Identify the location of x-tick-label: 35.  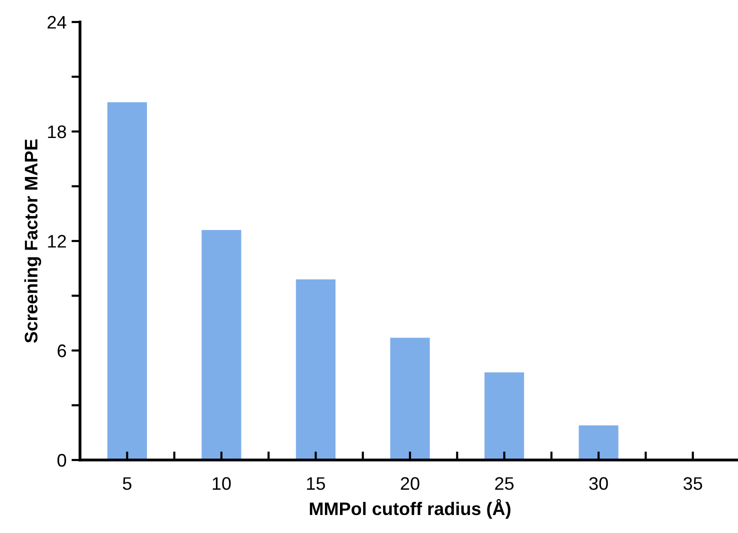
(693, 483).